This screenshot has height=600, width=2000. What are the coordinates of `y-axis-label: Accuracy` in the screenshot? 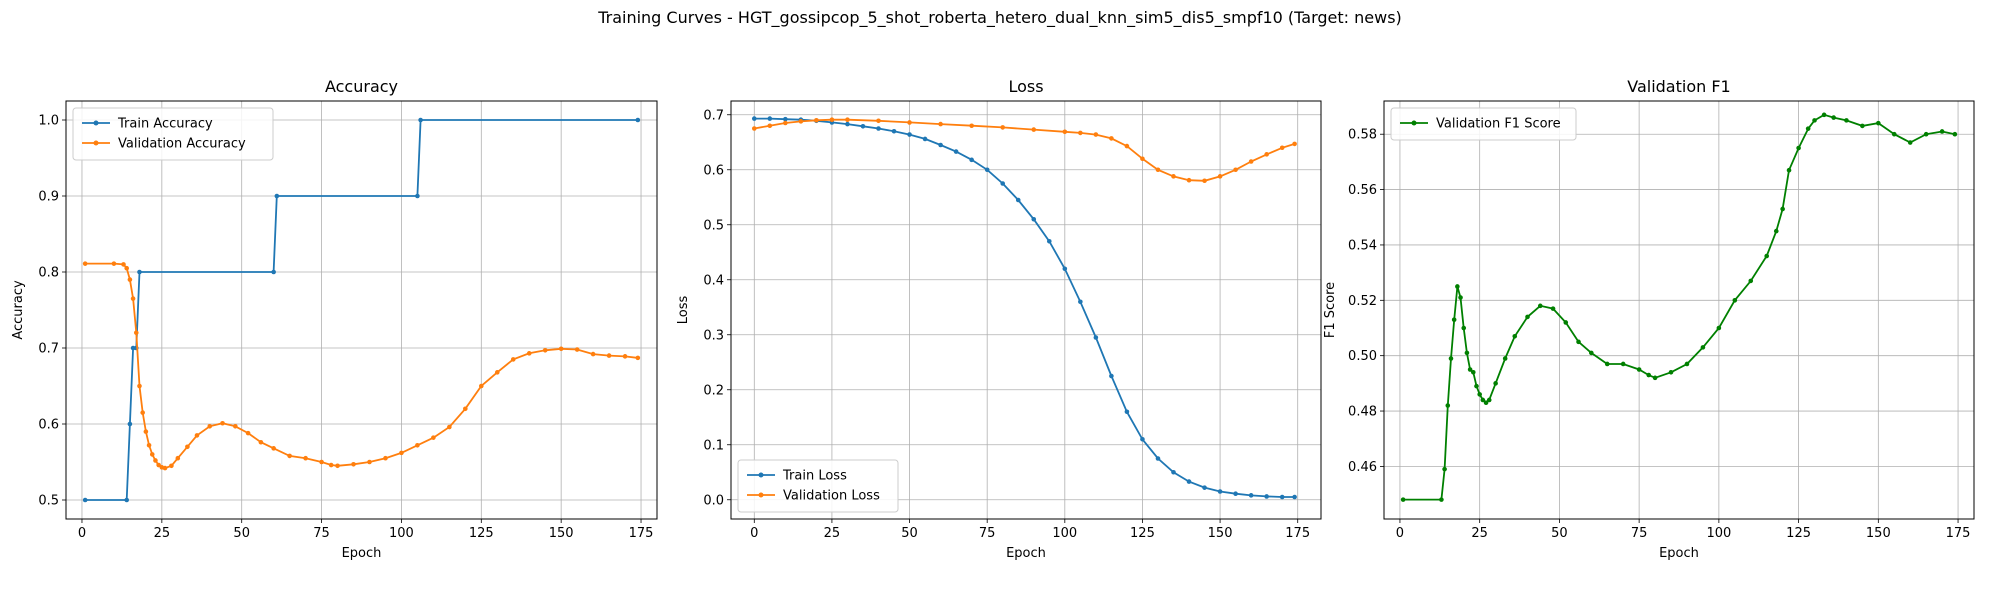 It's located at (18, 310).